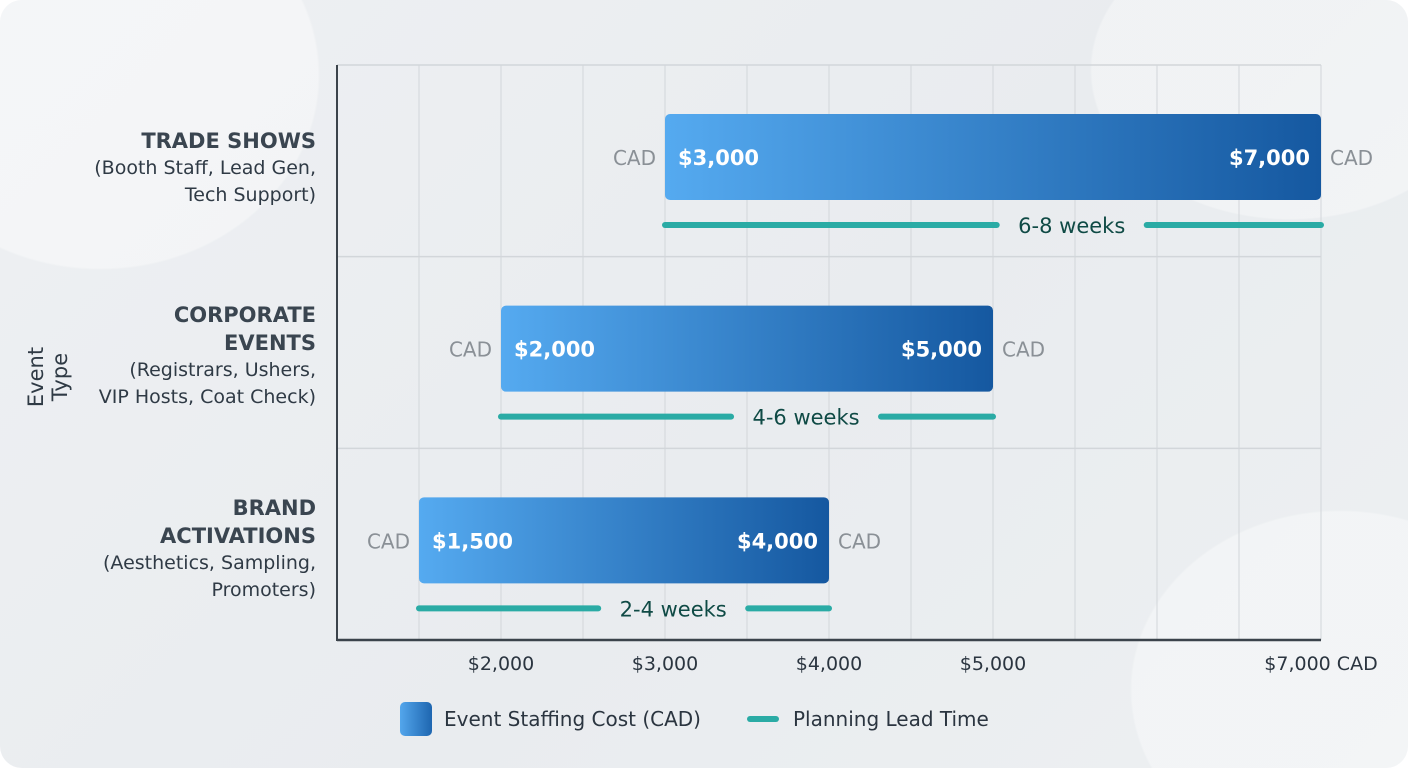 The height and width of the screenshot is (768, 1408). Describe the element at coordinates (228, 141) in the screenshot. I see `category-title: TRADE SHOWS` at that location.